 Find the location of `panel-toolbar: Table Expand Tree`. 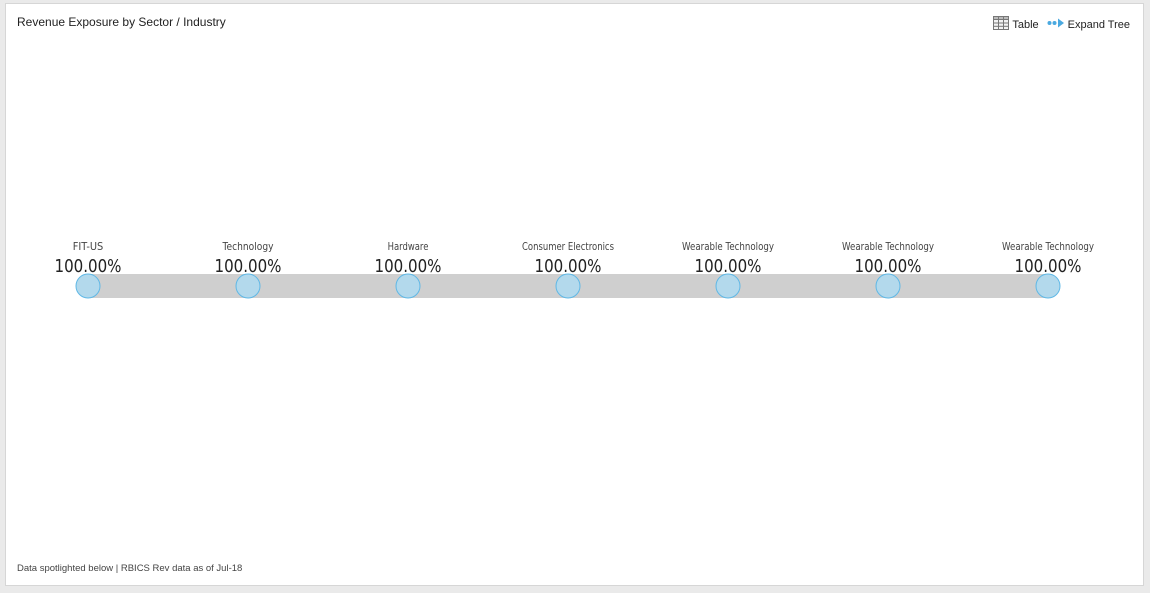

panel-toolbar: Table Expand Tree is located at coordinates (1057, 24).